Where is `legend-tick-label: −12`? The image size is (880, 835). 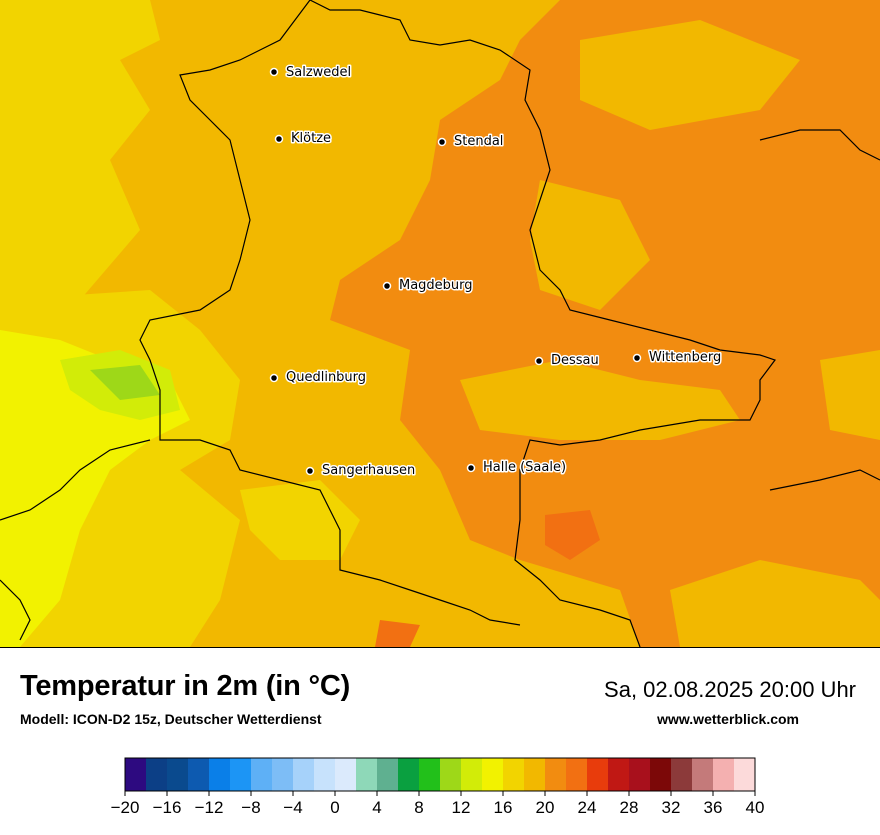
legend-tick-label: −12 is located at coordinates (209, 807).